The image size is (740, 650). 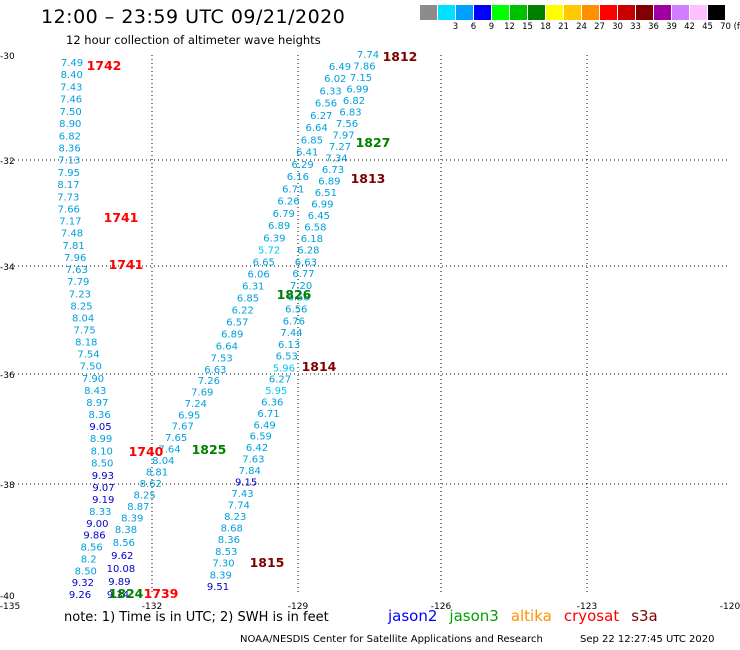 I want to click on legend-item-cryosat: cryosat, so click(x=591, y=616).